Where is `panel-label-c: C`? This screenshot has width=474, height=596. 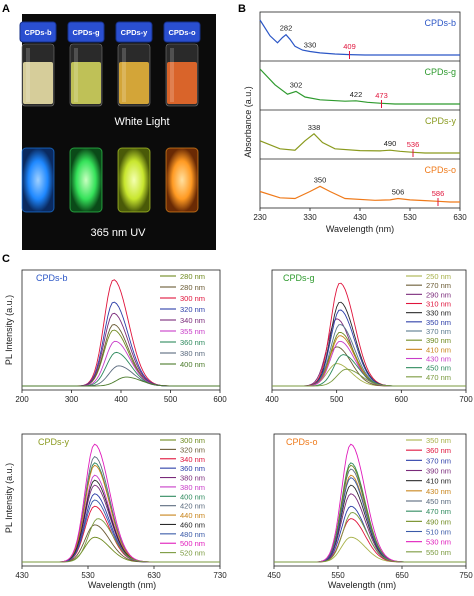 panel-label-c: C is located at coordinates (6, 259).